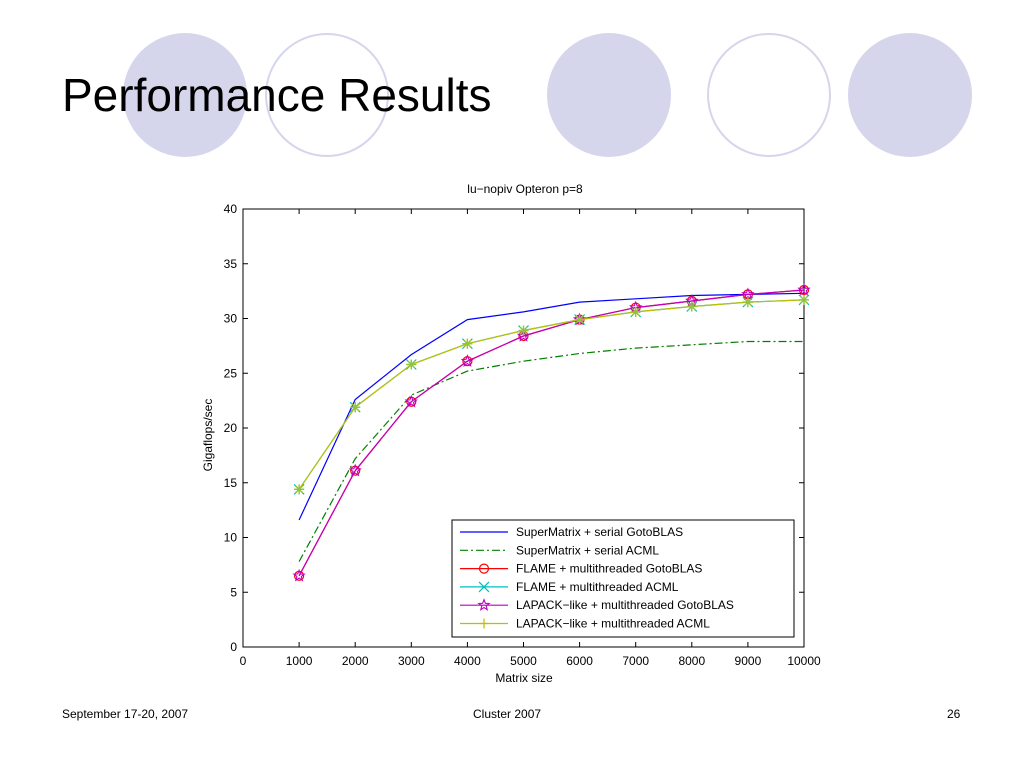 This screenshot has width=1024, height=768. Describe the element at coordinates (299, 661) in the screenshot. I see `x-tick-label: 1000` at that location.